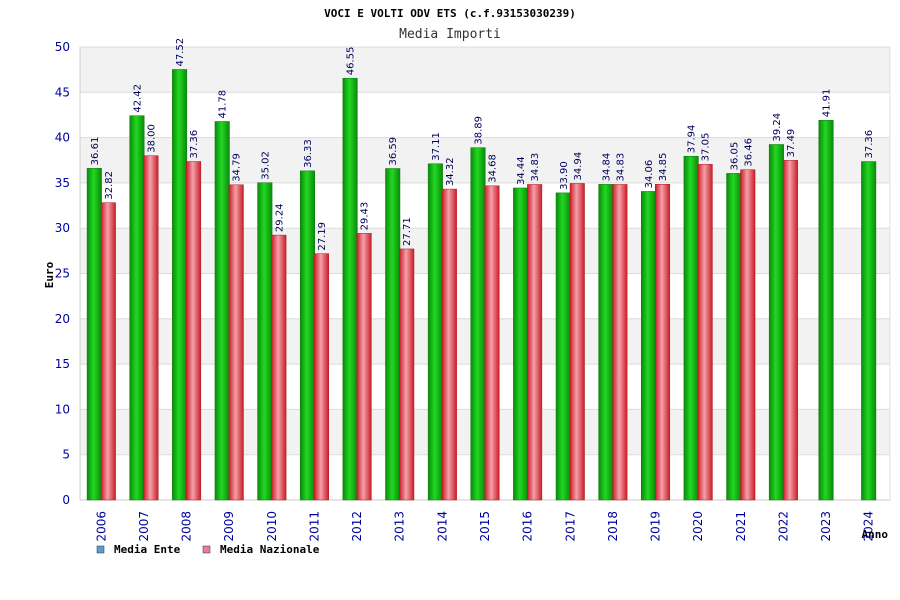 The image size is (900, 600). Describe the element at coordinates (49, 274) in the screenshot. I see `y-axis-title: Euro` at that location.